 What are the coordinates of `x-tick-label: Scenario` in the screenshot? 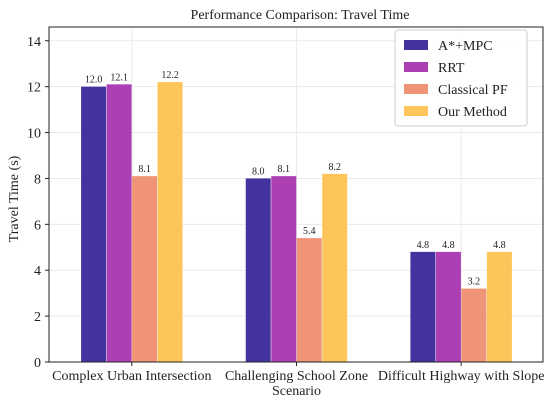 It's located at (296, 391).